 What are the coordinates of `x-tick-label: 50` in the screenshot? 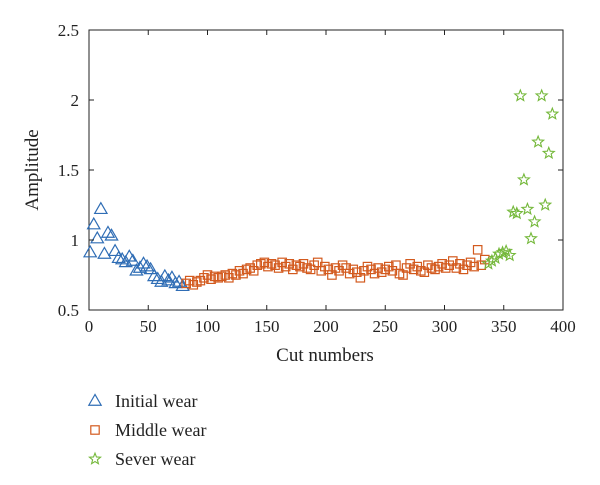 It's located at (148, 326).